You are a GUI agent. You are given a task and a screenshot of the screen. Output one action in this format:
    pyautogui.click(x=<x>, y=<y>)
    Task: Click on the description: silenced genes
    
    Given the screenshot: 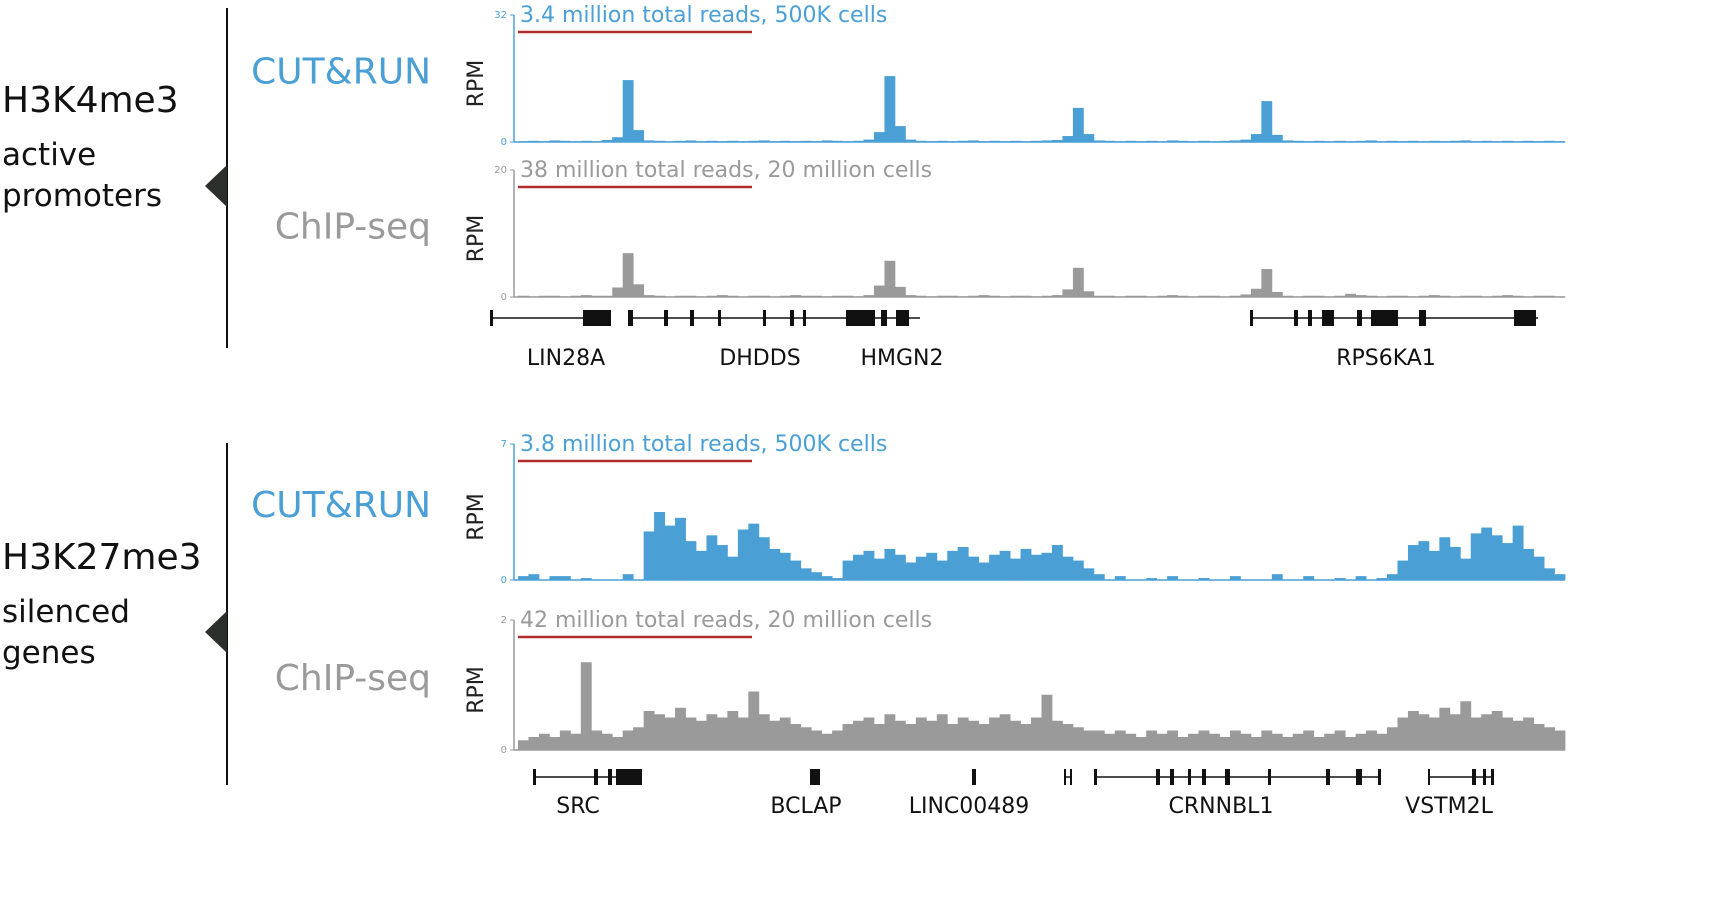 What is the action you would take?
    pyautogui.click(x=66, y=632)
    